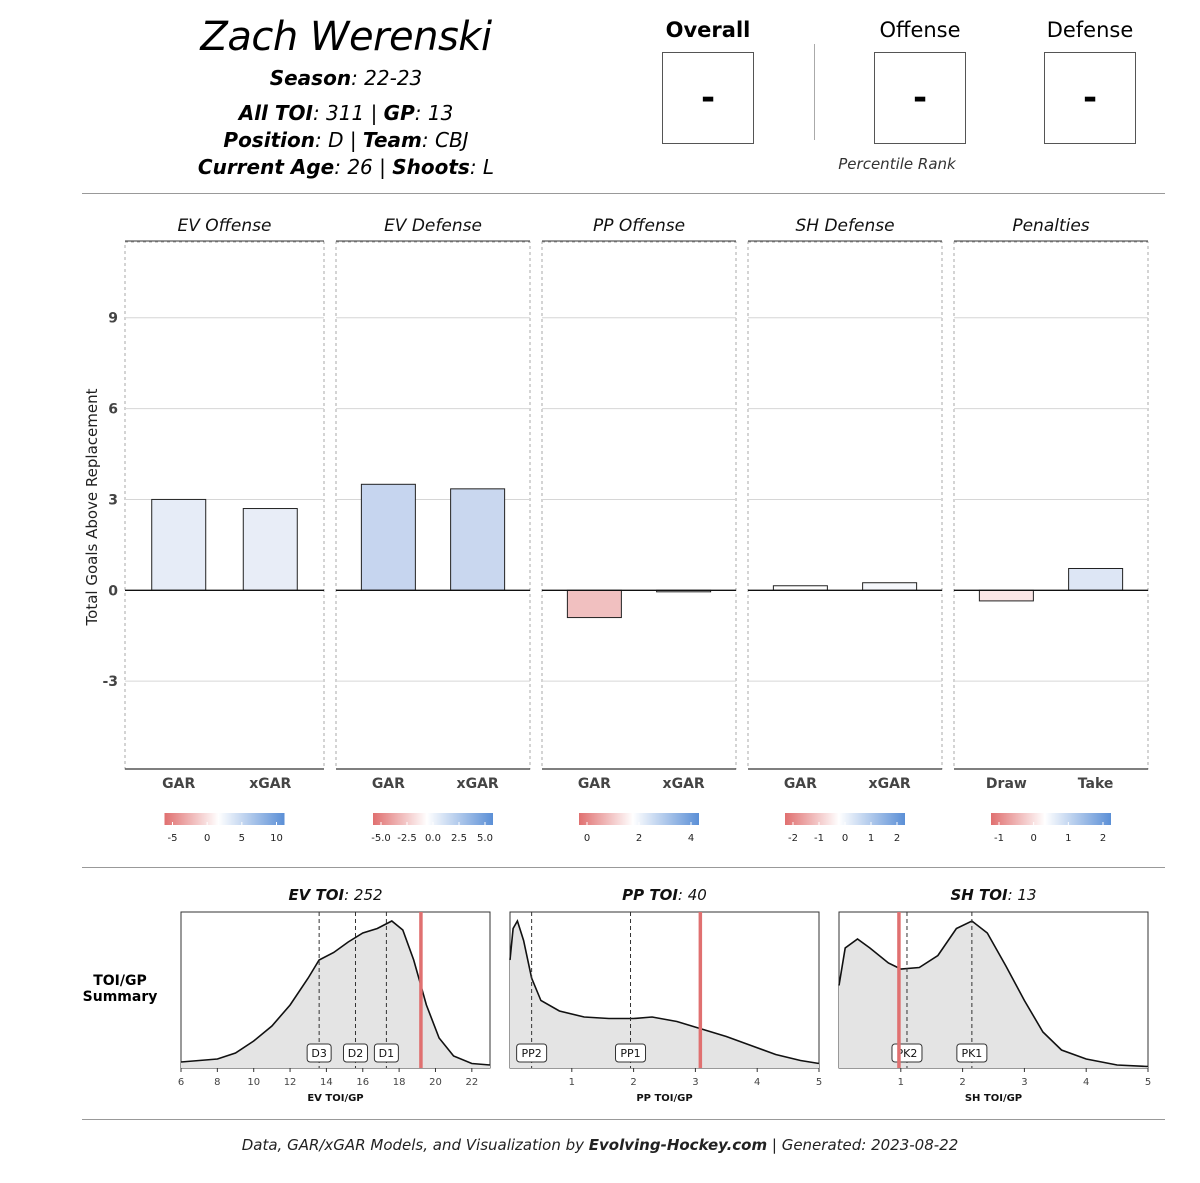 Image resolution: width=1200 pixels, height=1183 pixels. I want to click on y-tick-label: 0, so click(113, 591).